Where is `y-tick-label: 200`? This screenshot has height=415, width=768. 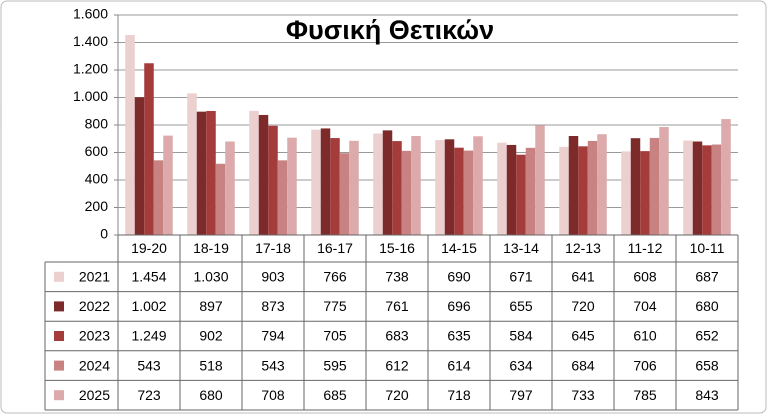 y-tick-label: 200 is located at coordinates (97, 206).